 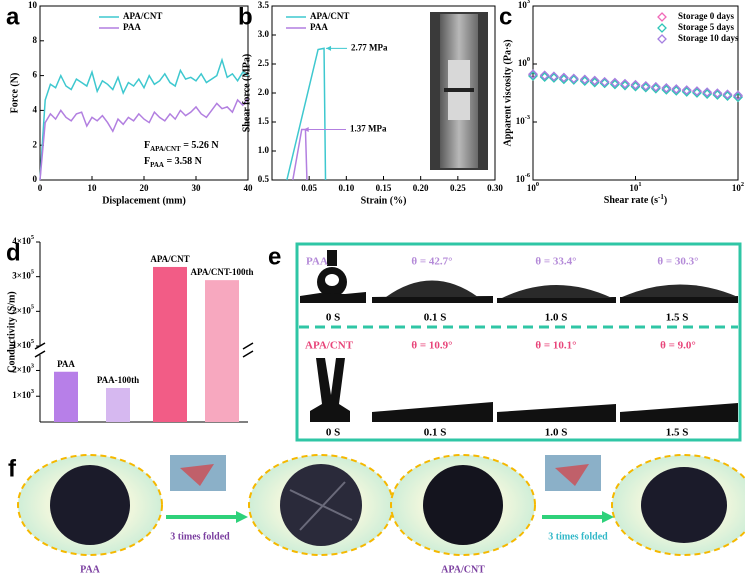 I want to click on bar-label: APA/CNT-100th, so click(x=221, y=272).